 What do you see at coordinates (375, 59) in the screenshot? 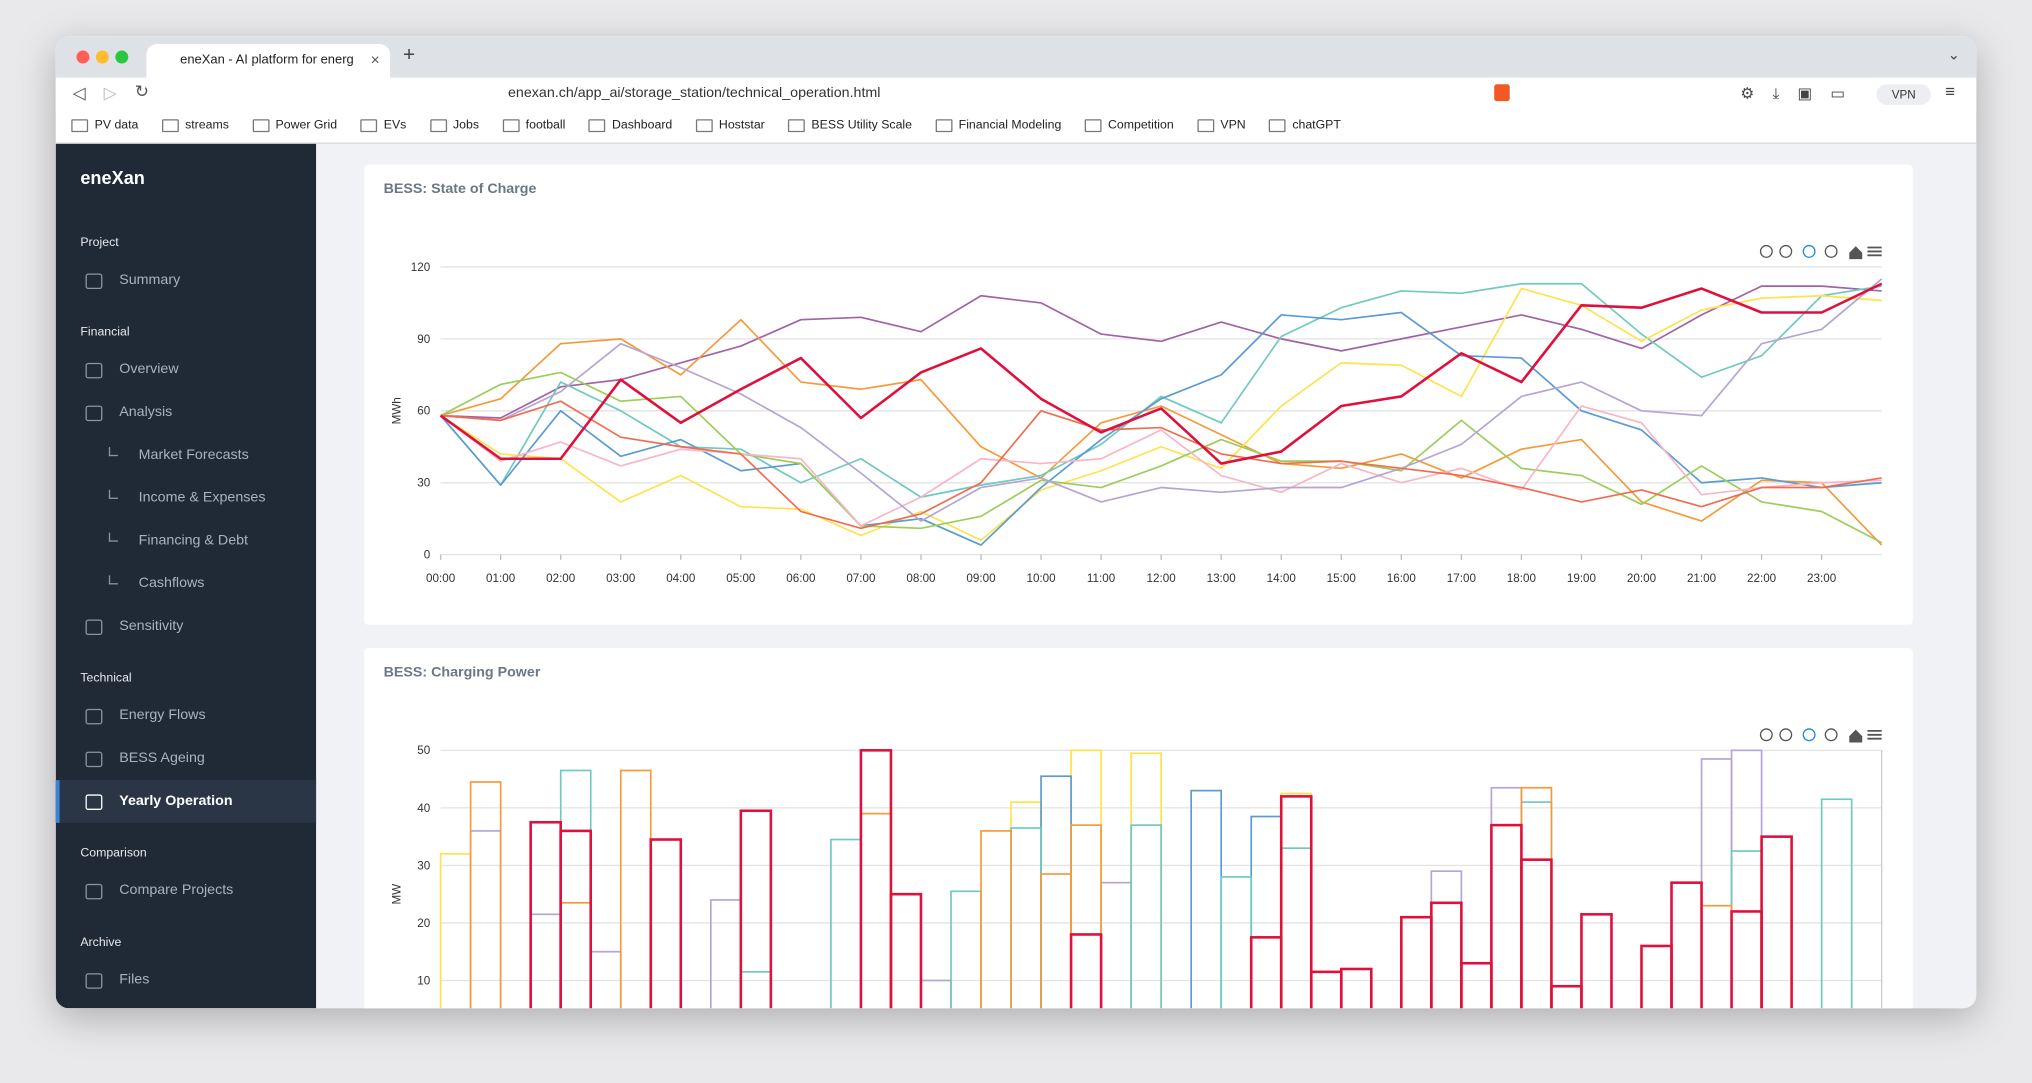
I see `tab-close: ×` at bounding box center [375, 59].